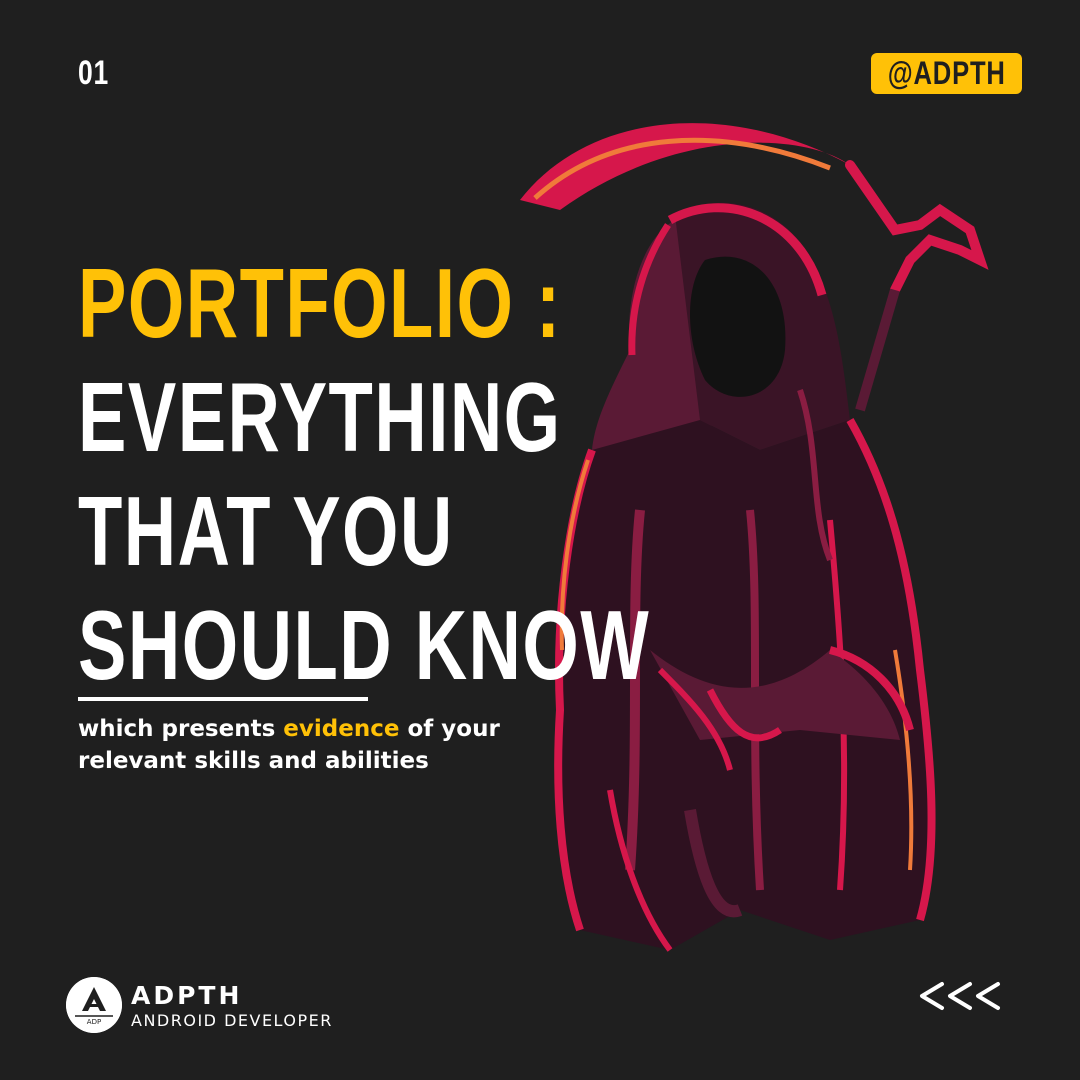 The width and height of the screenshot is (1080, 1080). What do you see at coordinates (253, 761) in the screenshot?
I see `subtitle-line-2: relevant skills and abilities` at bounding box center [253, 761].